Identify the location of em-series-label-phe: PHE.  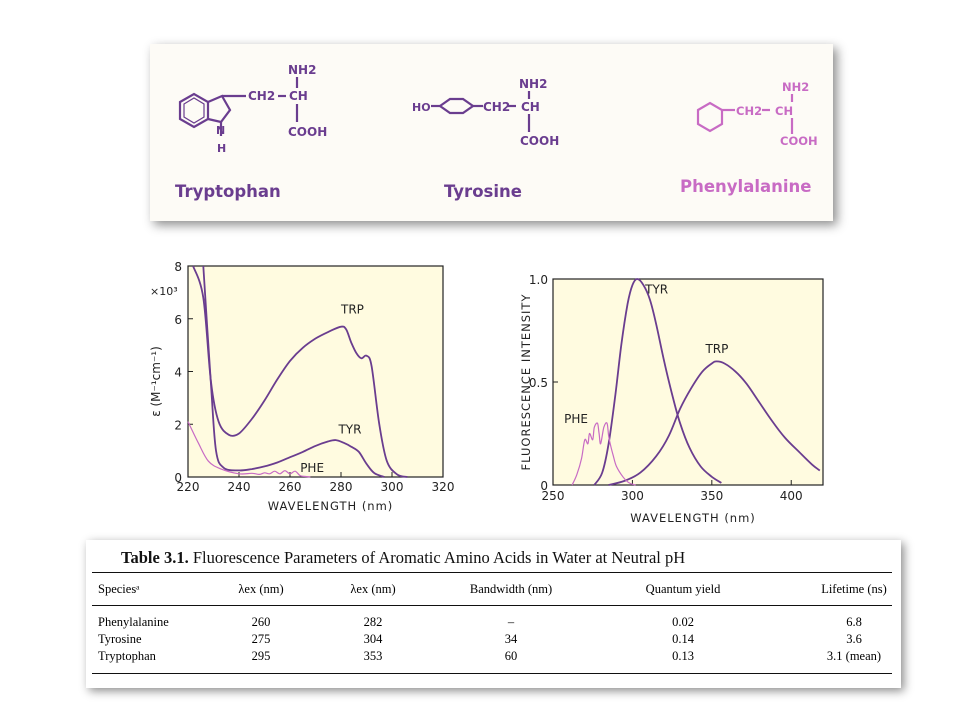
(576, 419).